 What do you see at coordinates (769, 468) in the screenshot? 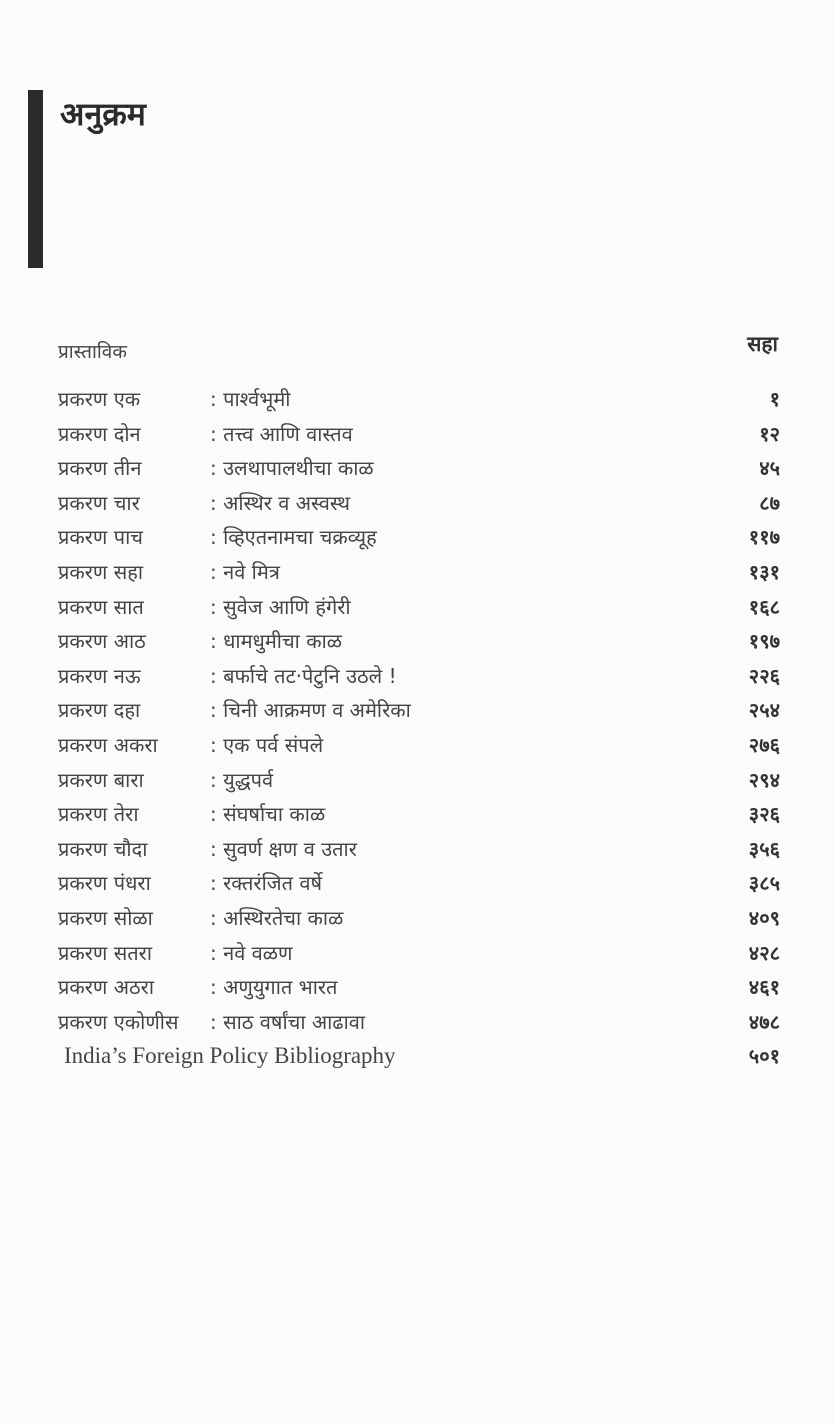
I see `chapter-page: ४५` at bounding box center [769, 468].